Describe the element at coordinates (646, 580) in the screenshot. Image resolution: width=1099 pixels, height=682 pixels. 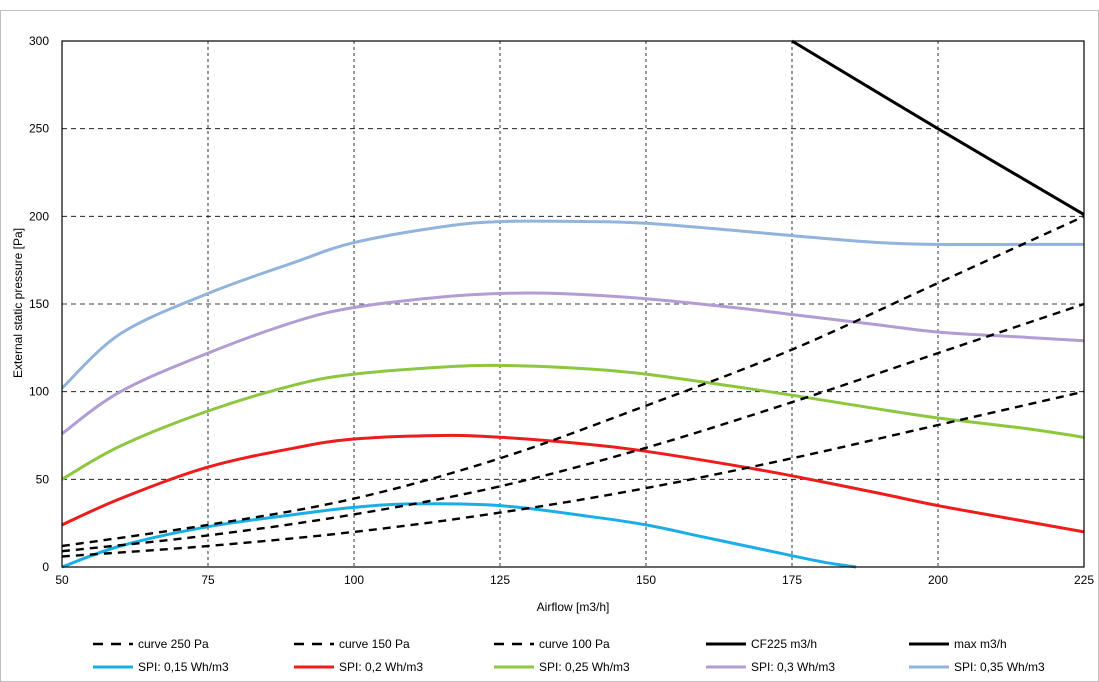
I see `x-tick-label: 150` at that location.